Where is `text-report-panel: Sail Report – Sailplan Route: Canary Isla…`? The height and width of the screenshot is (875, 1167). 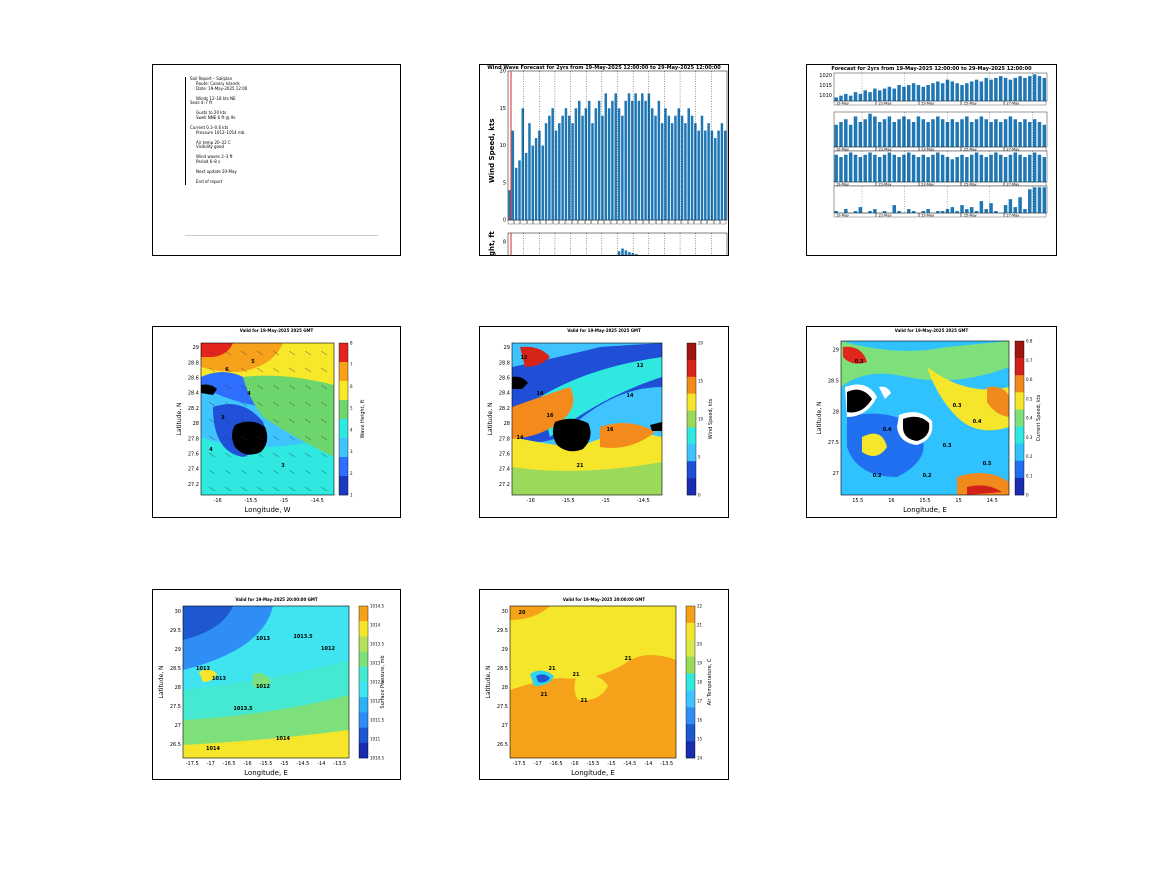
text-report-panel: Sail Report – Sailplan Route: Canary Isla… is located at coordinates (276, 160).